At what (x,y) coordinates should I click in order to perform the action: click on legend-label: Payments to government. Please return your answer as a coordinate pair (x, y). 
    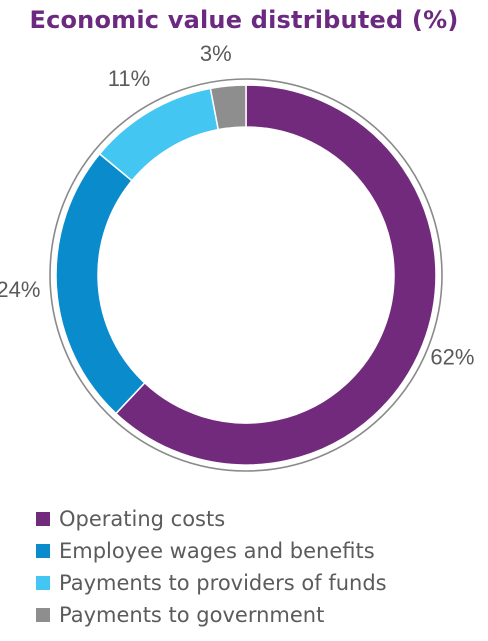
    Looking at the image, I should click on (192, 615).